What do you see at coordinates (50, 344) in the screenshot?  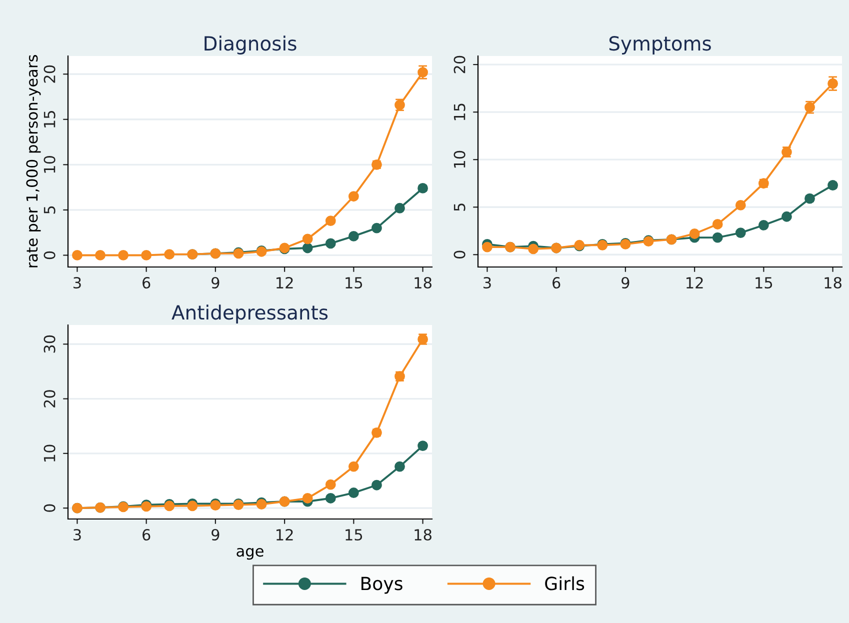 I see `y-tick-label: 30` at bounding box center [50, 344].